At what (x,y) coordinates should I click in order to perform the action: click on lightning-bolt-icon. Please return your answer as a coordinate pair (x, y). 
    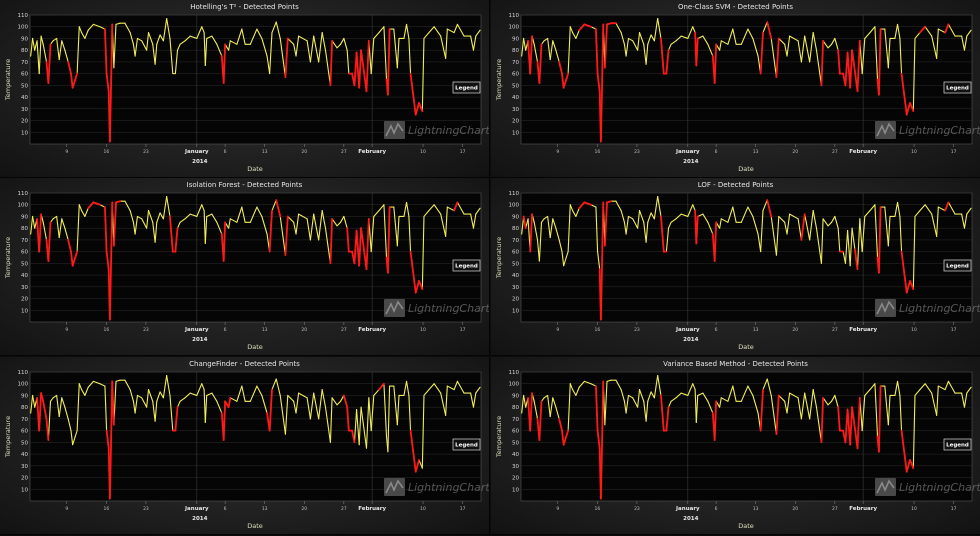
    Looking at the image, I should click on (394, 486).